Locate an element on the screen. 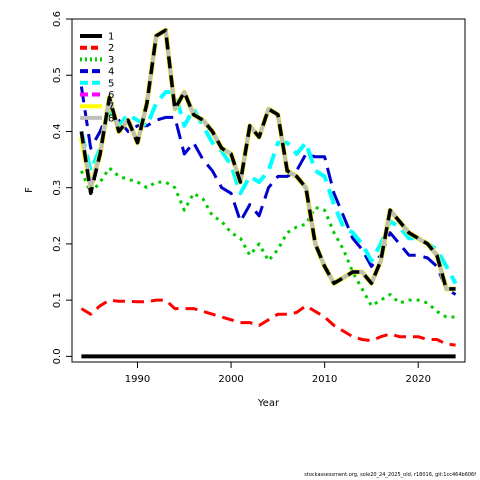  y-axis: 0.0 0.1 0.2 0.3 0.4 0.5 0.6 is located at coordinates (62, 187).